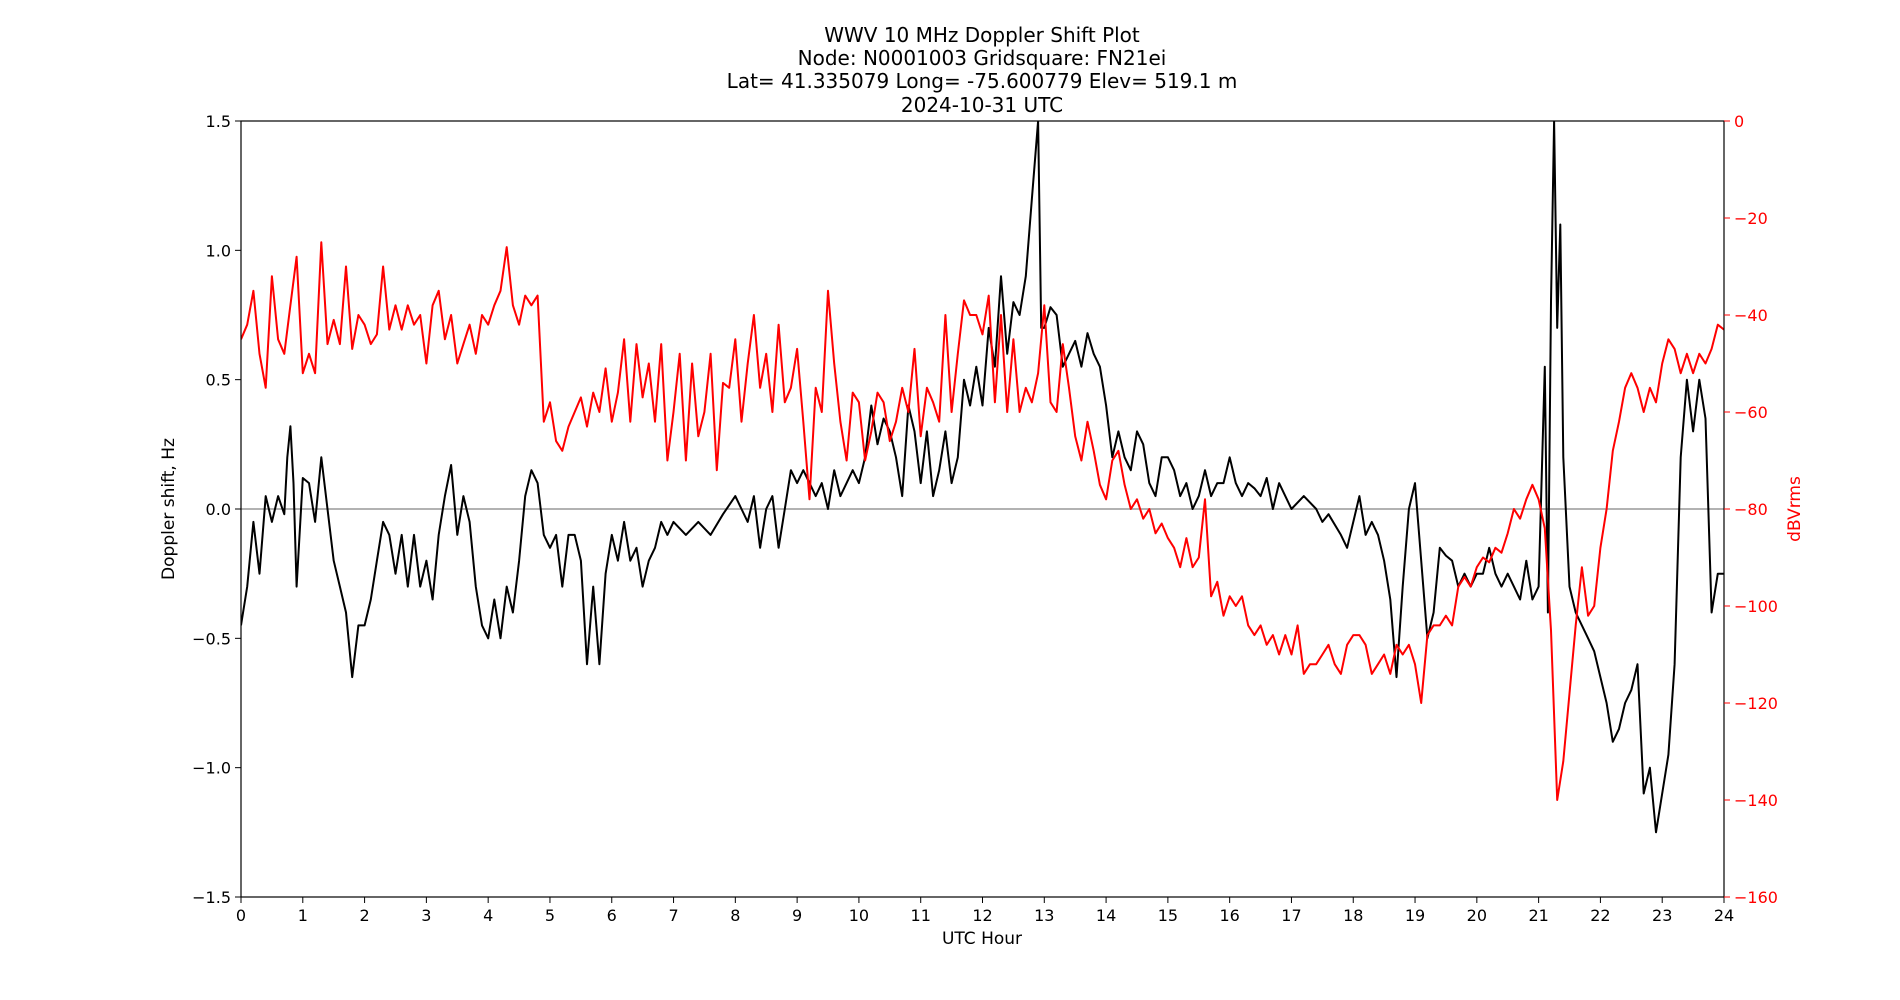  Describe the element at coordinates (169, 509) in the screenshot. I see `y-axis-label: Doppler shift, Hz` at that location.